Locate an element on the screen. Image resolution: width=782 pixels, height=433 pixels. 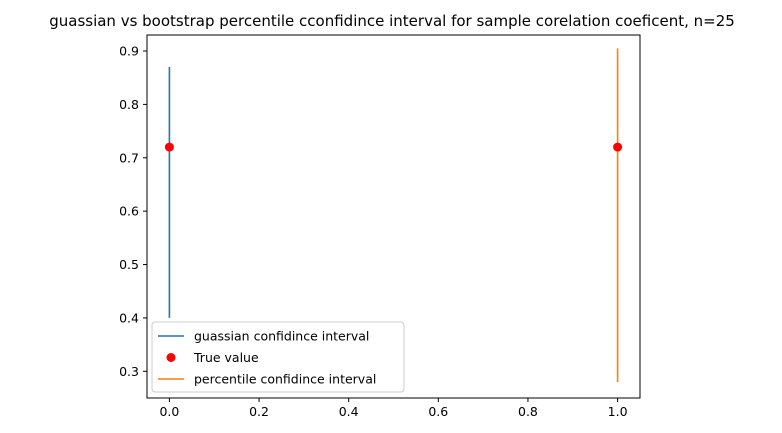
legend-marker is located at coordinates (171, 357).